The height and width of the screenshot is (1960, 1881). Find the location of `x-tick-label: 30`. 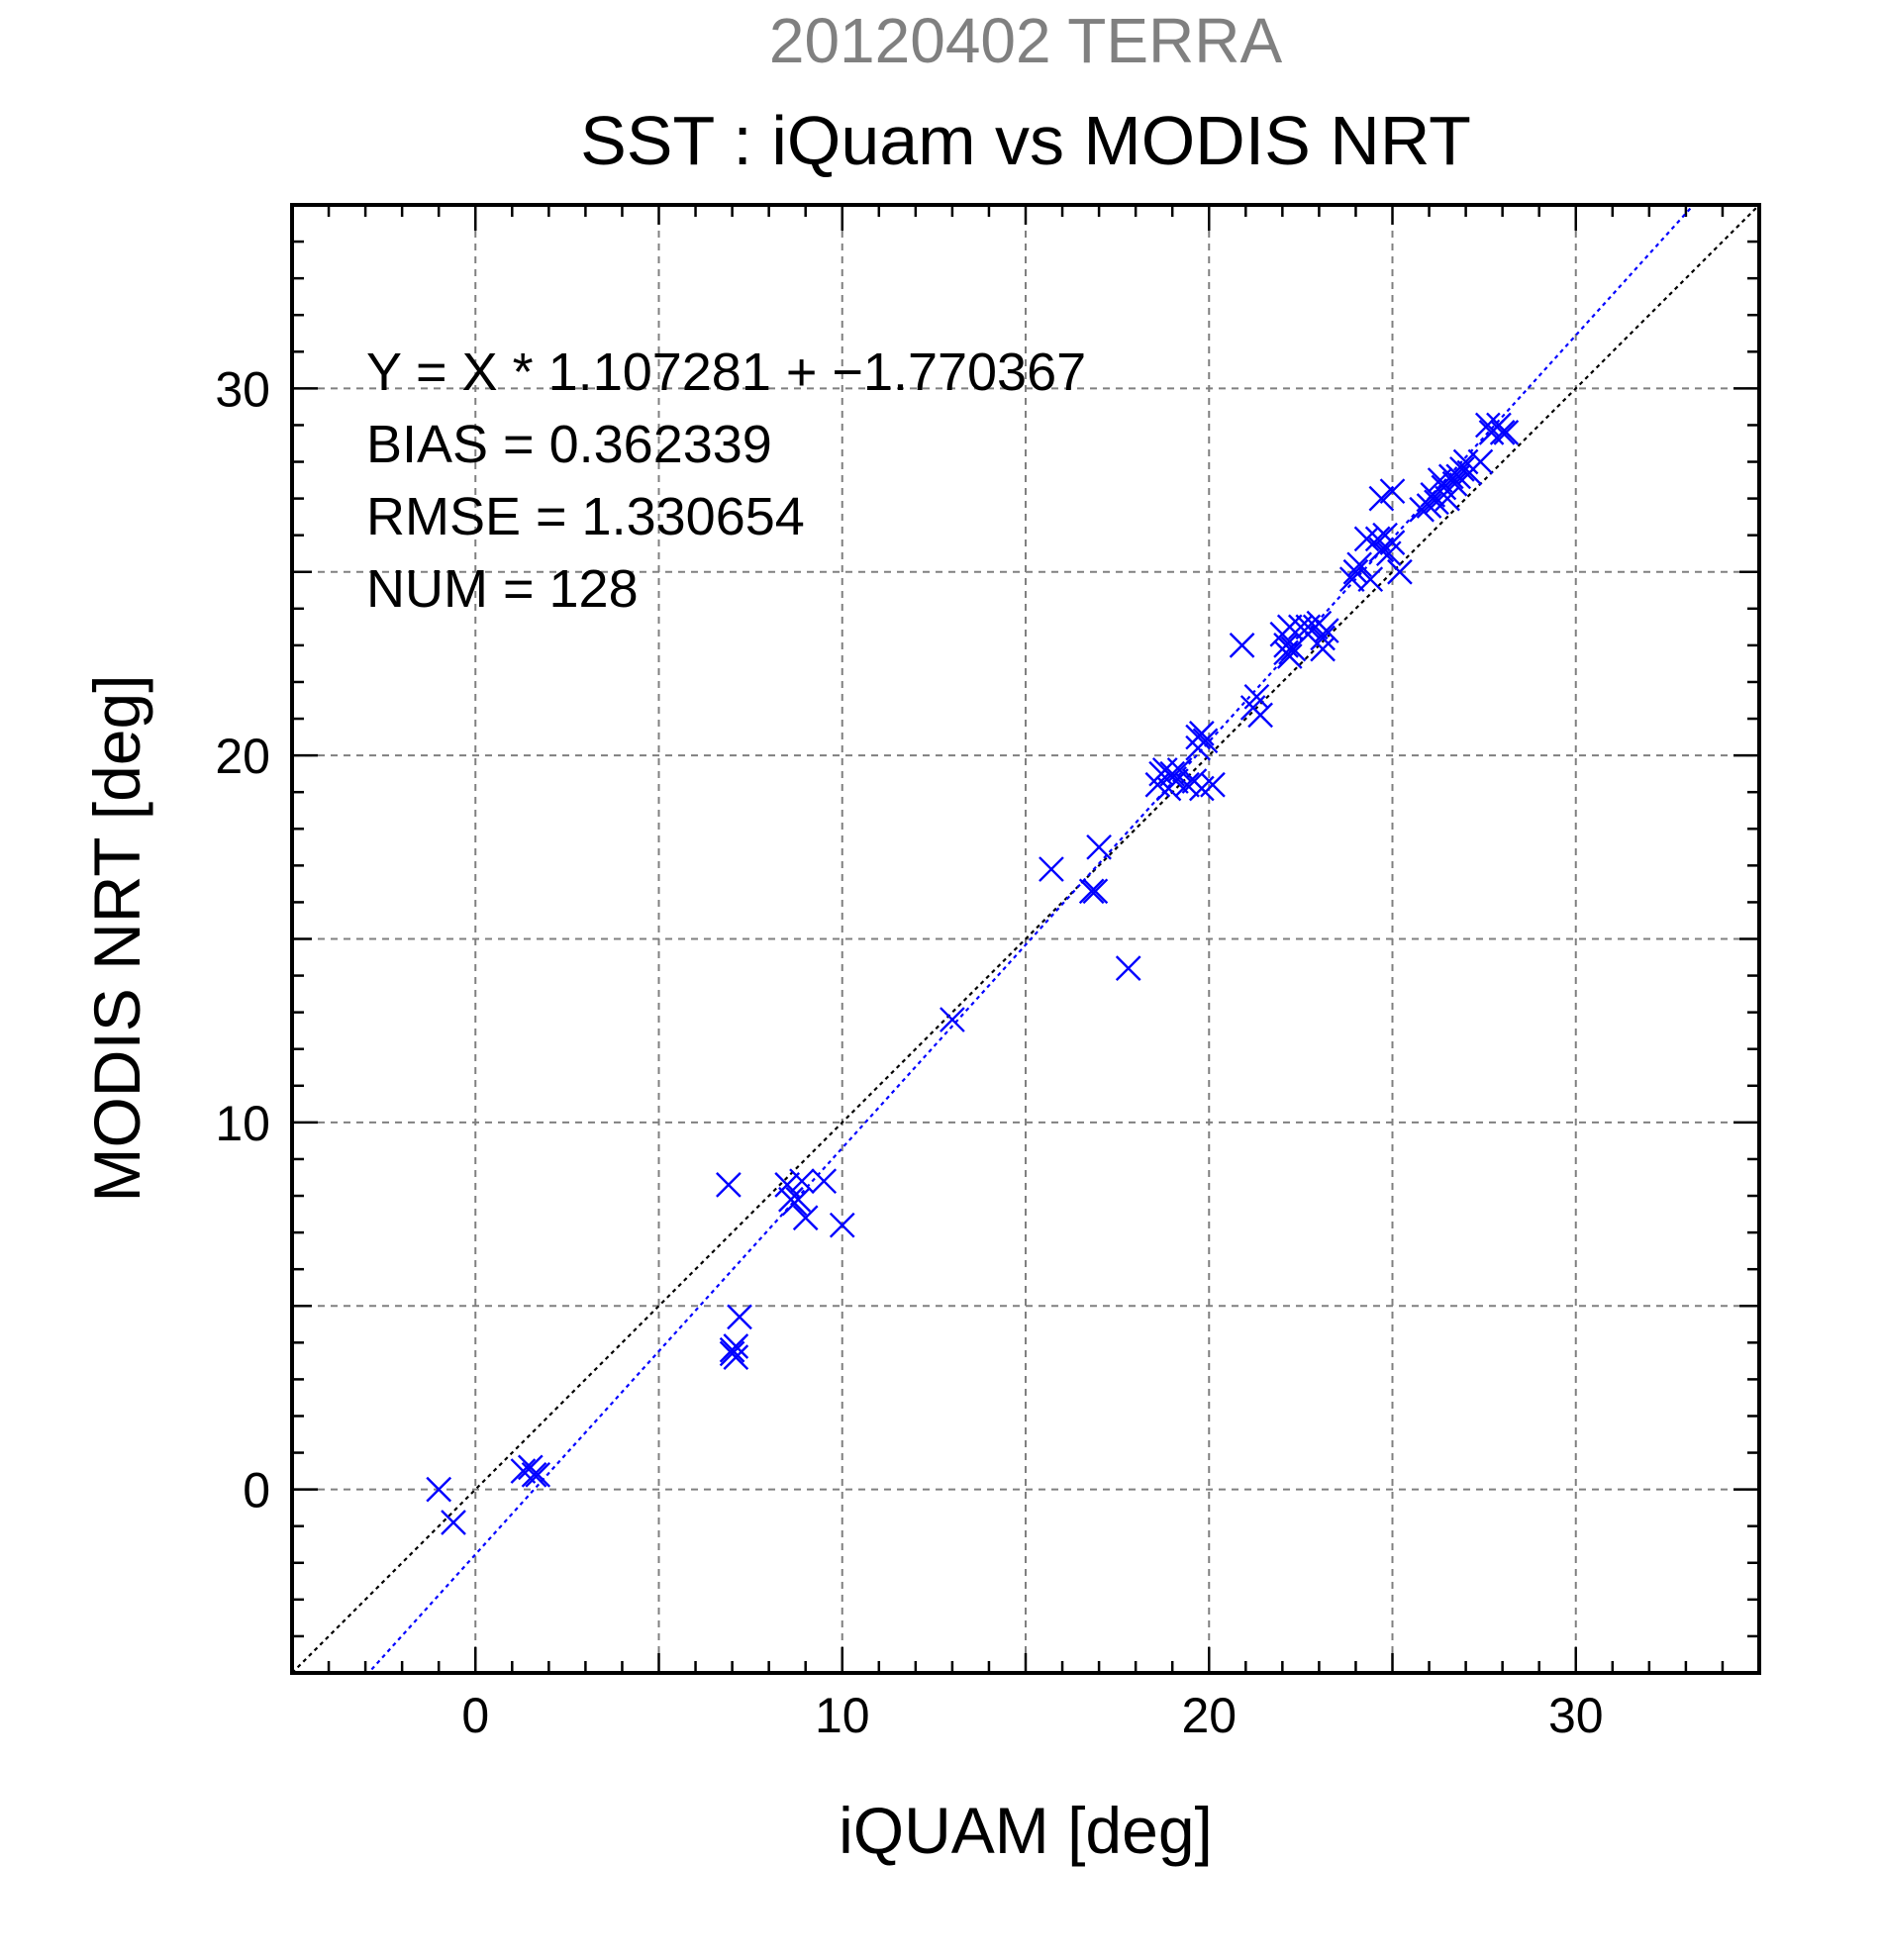

x-tick-label: 30 is located at coordinates (1576, 1715).